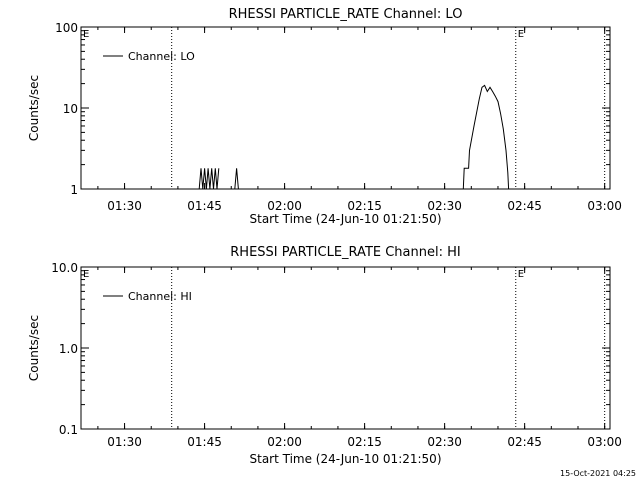  What do you see at coordinates (346, 459) in the screenshot?
I see `panel-2-x-axis-label: Start Time (24-Jun-10 01:21:50)` at bounding box center [346, 459].